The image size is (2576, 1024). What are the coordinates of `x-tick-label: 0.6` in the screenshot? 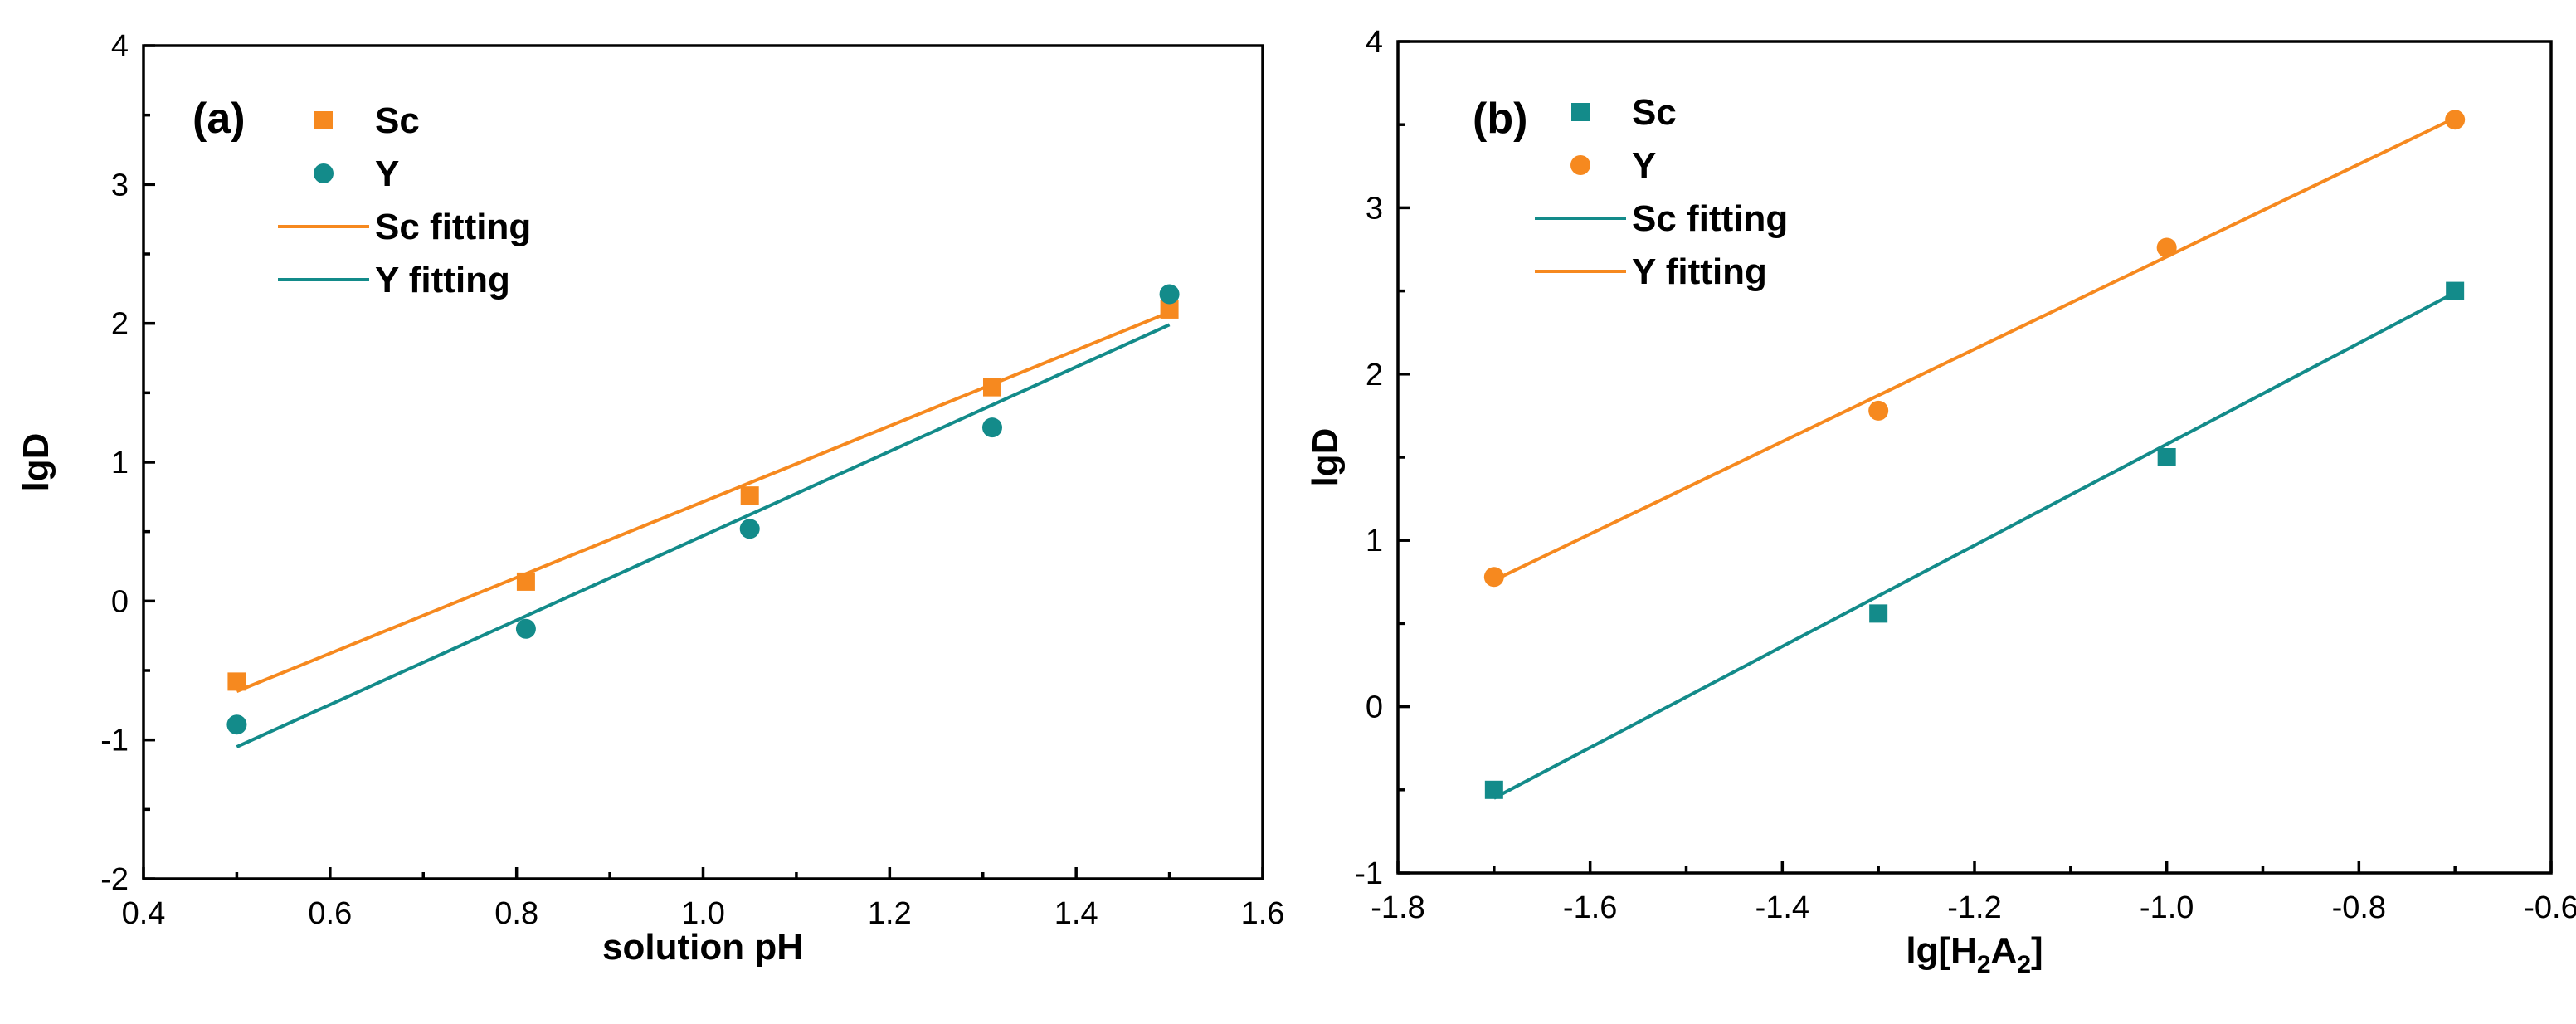 It's located at (330, 913).